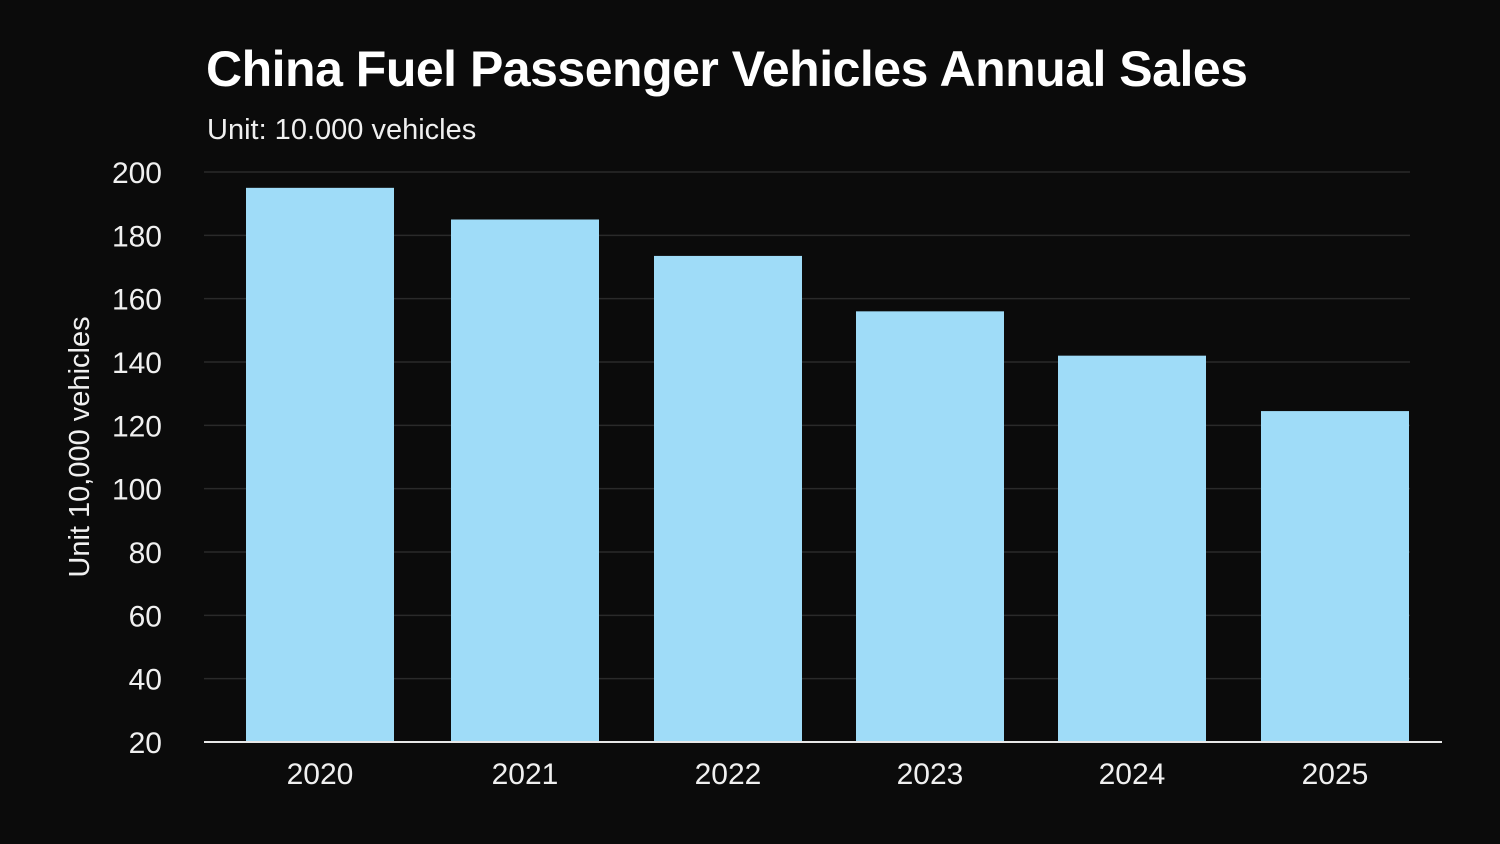 This screenshot has width=1500, height=844. Describe the element at coordinates (728, 774) in the screenshot. I see `x-tick-label: 2022` at that location.